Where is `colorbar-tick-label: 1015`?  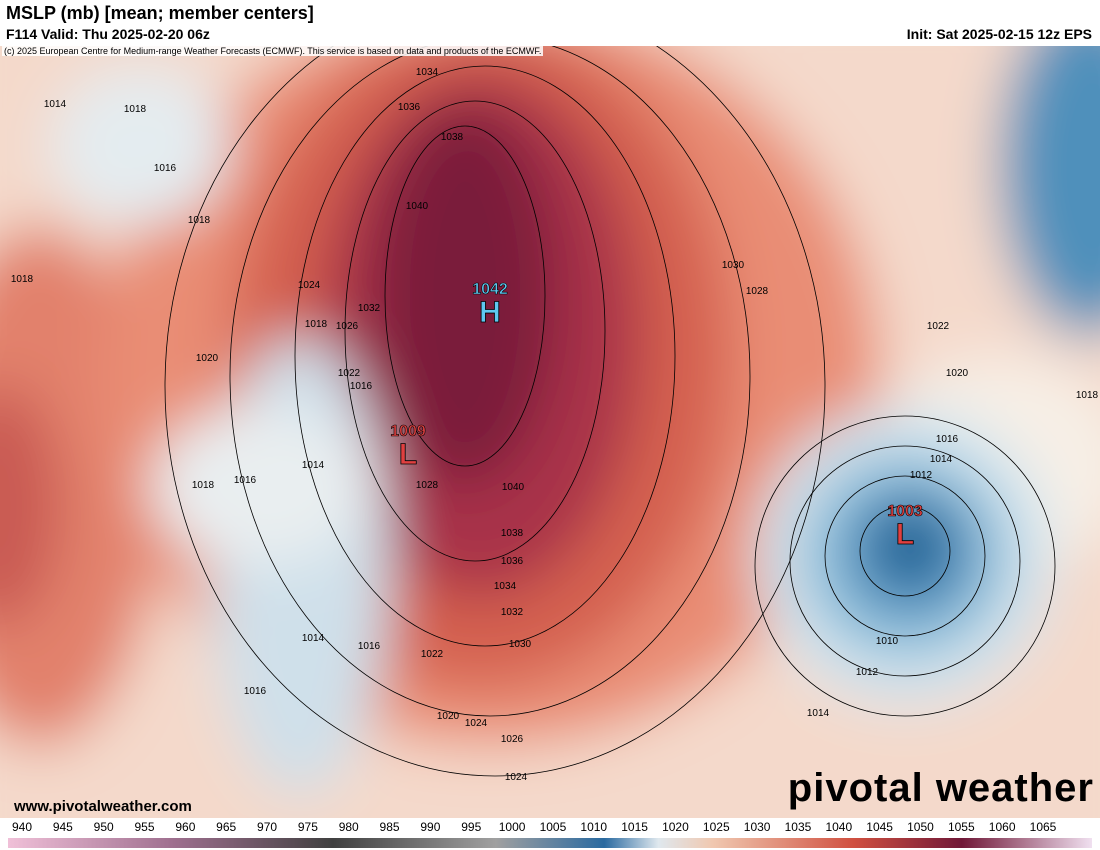
colorbar-tick-label: 1015 is located at coordinates (634, 827).